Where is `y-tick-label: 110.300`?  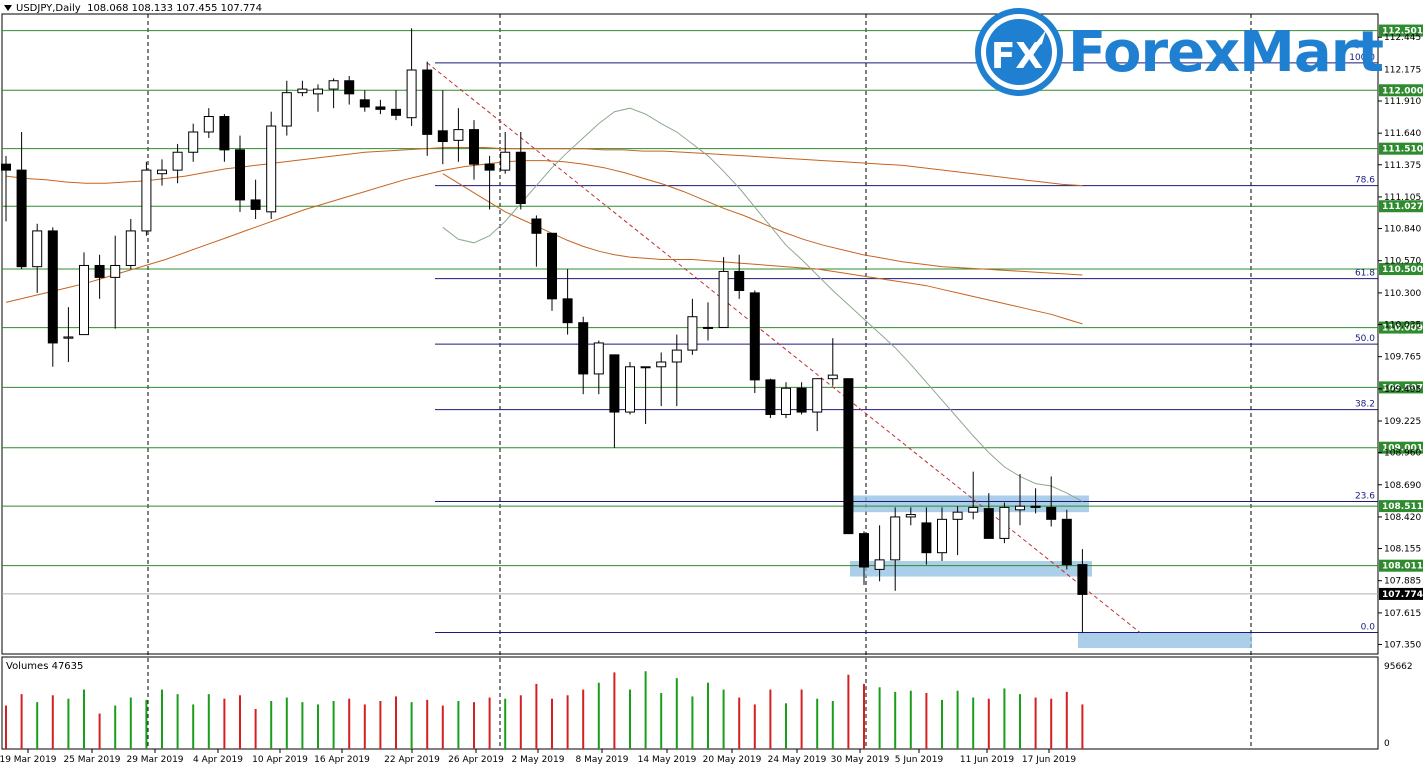
y-tick-label: 110.300 is located at coordinates (1402, 294).